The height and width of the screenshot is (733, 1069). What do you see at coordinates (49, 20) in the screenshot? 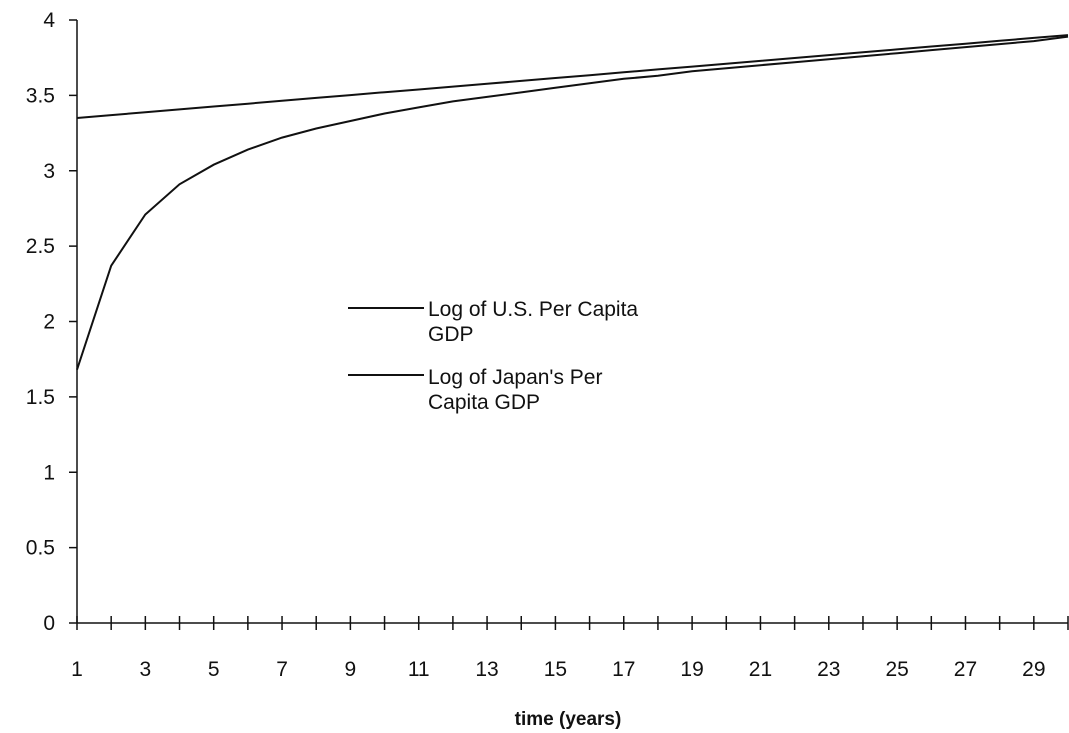
I see `y-tick-label: 4` at bounding box center [49, 20].